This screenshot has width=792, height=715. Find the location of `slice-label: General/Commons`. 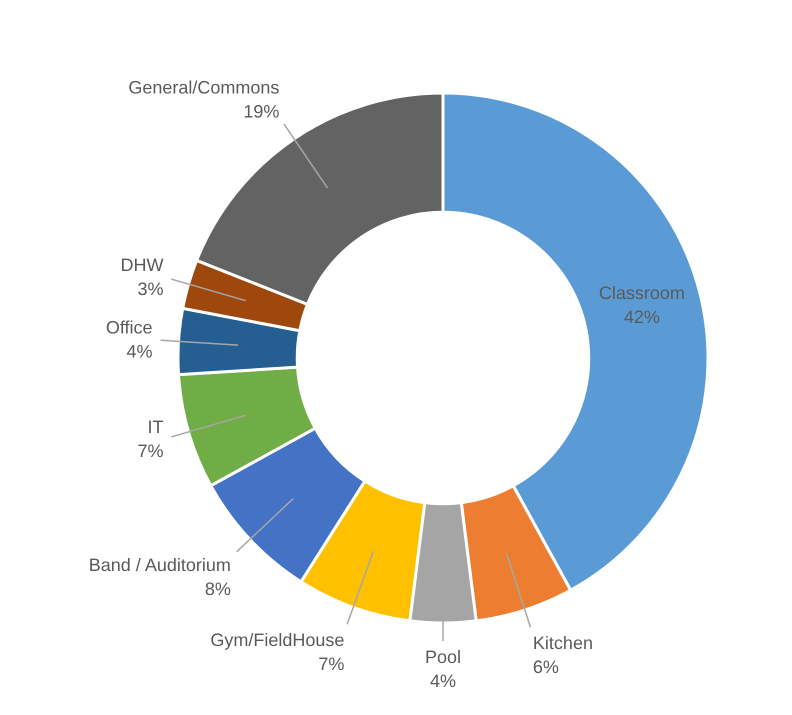

slice-label: General/Commons is located at coordinates (204, 87).